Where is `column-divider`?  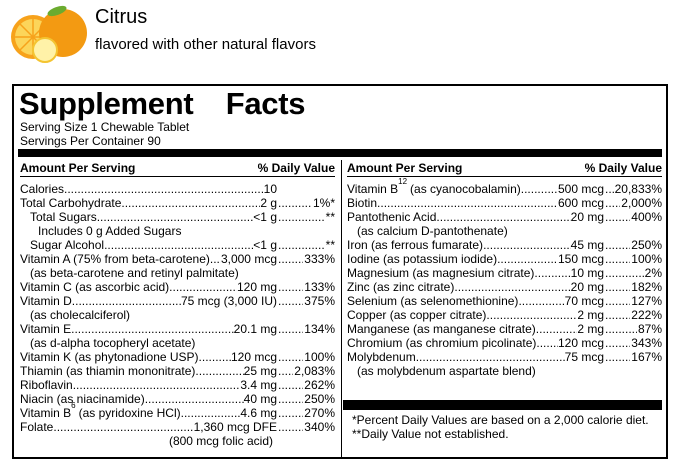
column-divider is located at coordinates (341, 308).